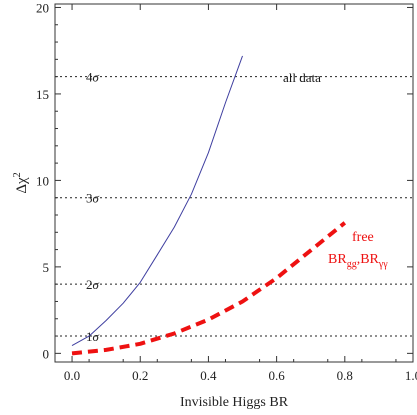 The height and width of the screenshot is (415, 417). What do you see at coordinates (337, 259) in the screenshot?
I see `annotation-br1: BR` at bounding box center [337, 259].